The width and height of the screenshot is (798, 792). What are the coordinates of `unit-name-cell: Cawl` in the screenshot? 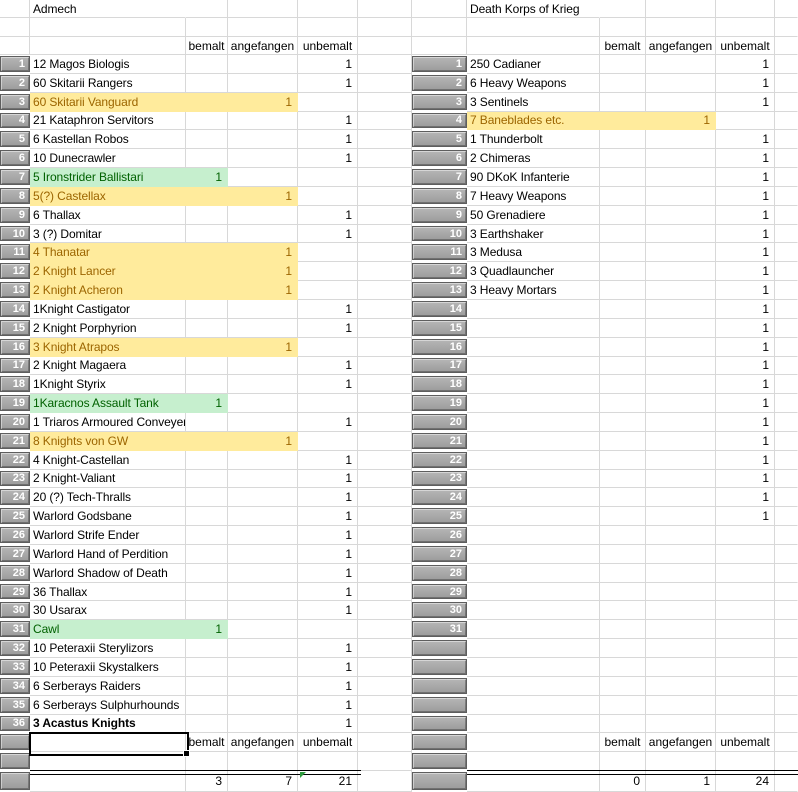 It's located at (108, 630).